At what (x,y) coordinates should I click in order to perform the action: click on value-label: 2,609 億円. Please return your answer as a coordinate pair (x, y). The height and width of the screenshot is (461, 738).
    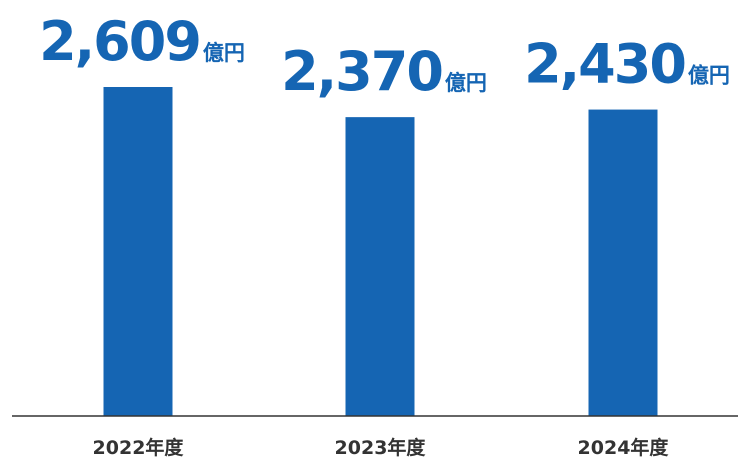
    Looking at the image, I should click on (142, 41).